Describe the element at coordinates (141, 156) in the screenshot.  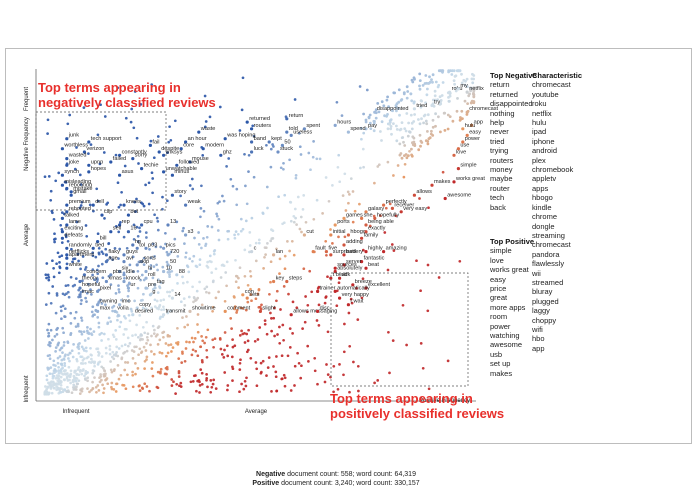
I see `term-label: sorry` at that location.